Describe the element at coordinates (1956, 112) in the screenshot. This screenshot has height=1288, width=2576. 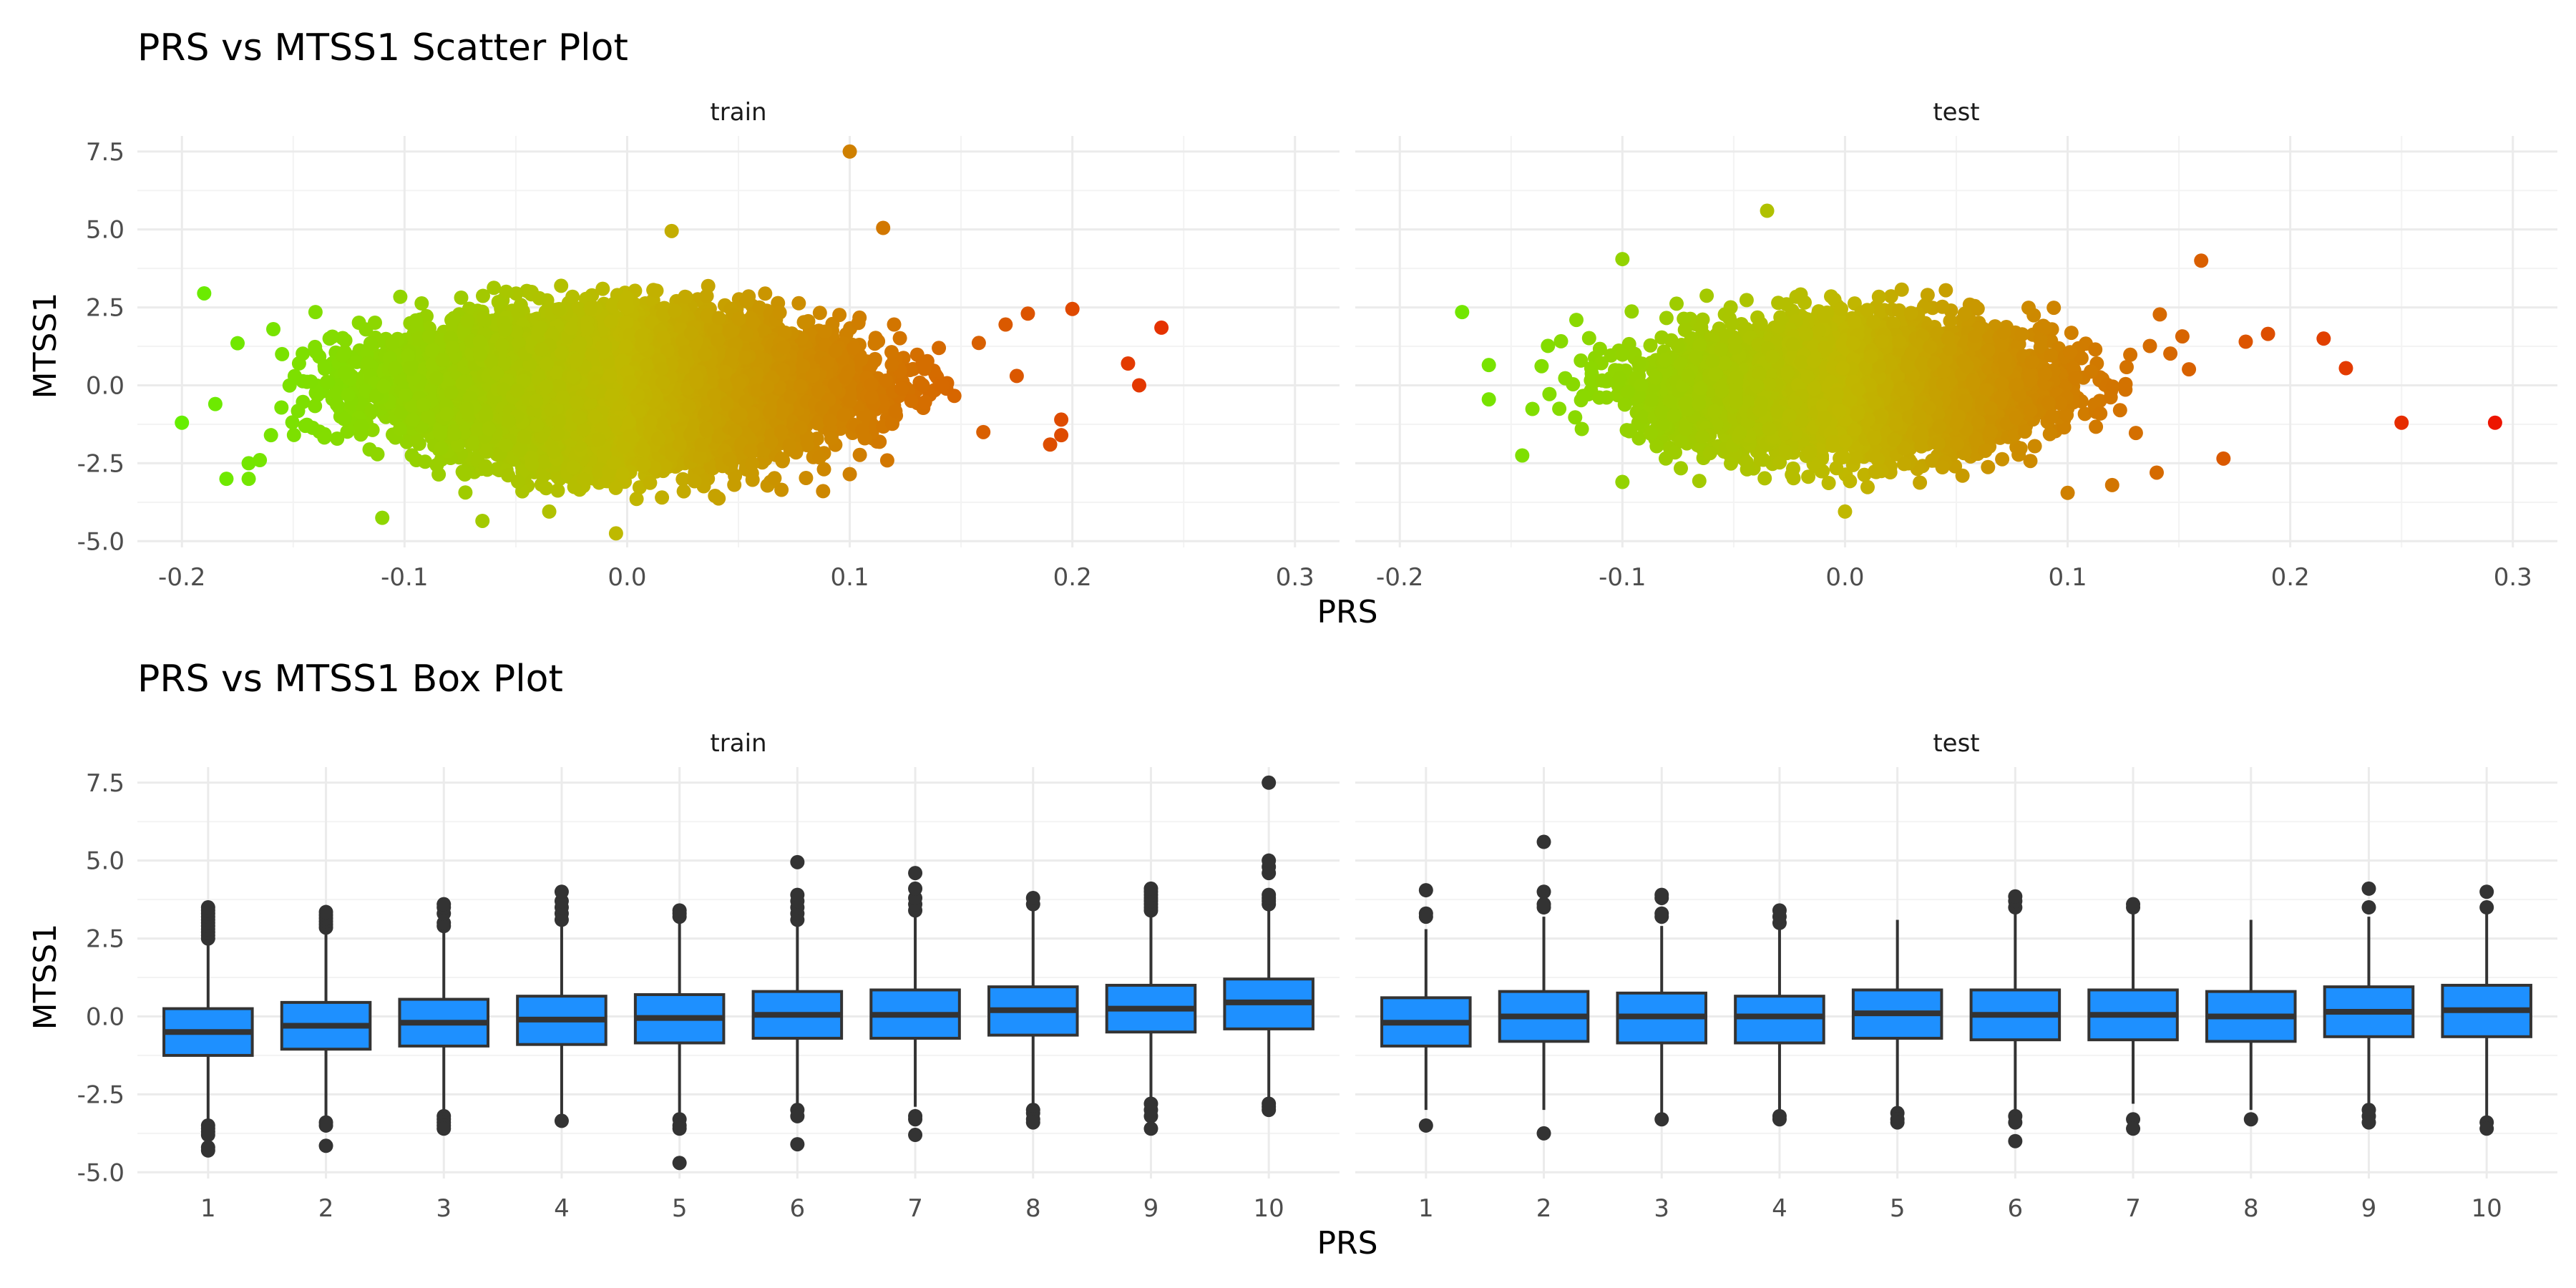
I see `scatter-strip-test: test` at that location.